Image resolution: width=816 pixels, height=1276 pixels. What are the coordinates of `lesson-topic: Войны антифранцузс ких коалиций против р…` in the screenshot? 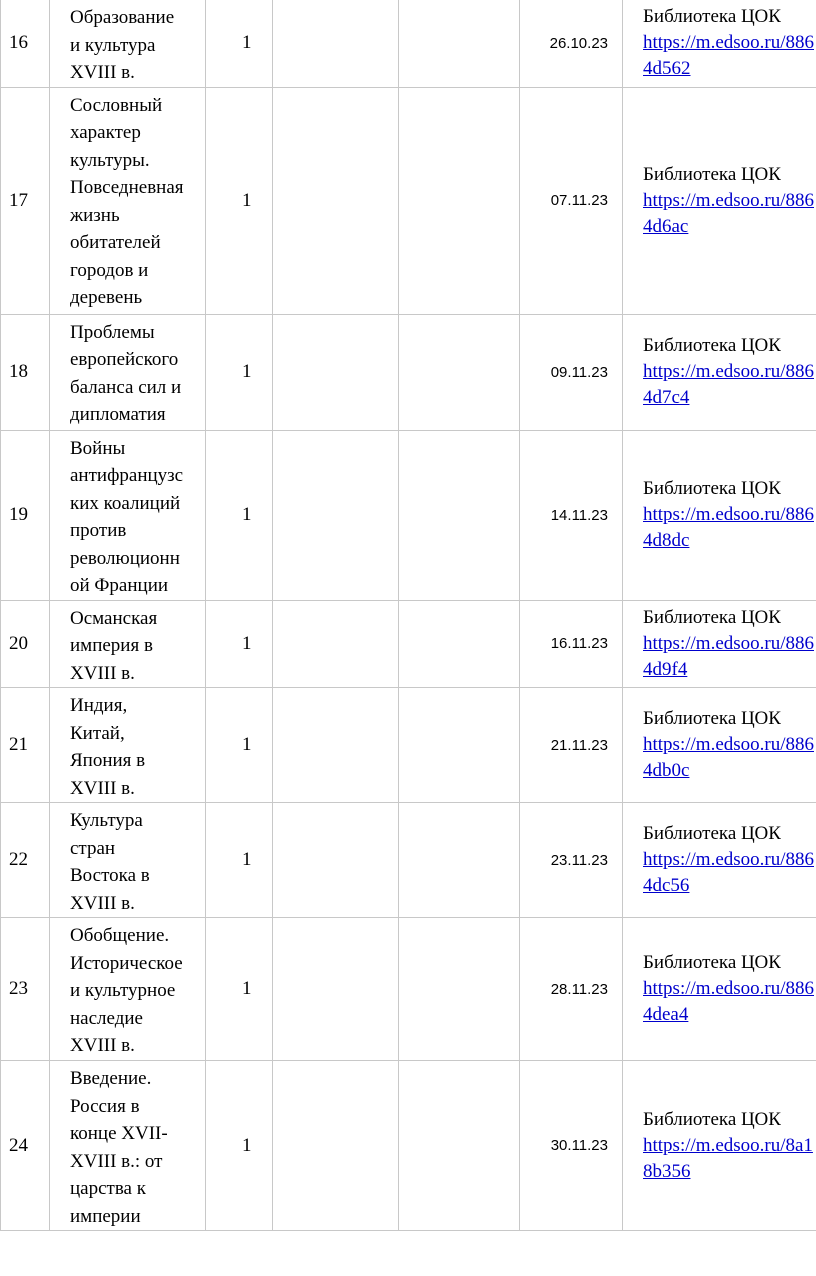 It's located at (127, 515).